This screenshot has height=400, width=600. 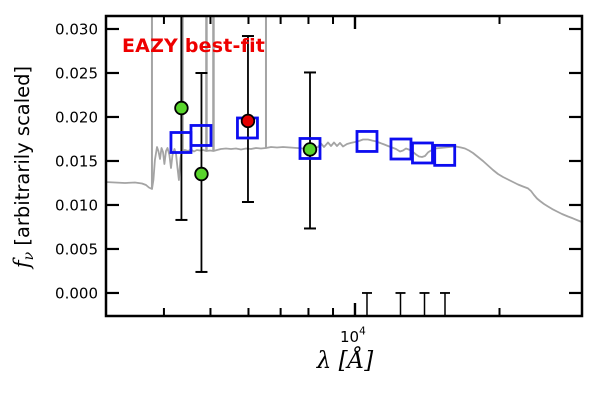 I want to click on y-axis-label-subscript: ν, so click(x=29, y=256).